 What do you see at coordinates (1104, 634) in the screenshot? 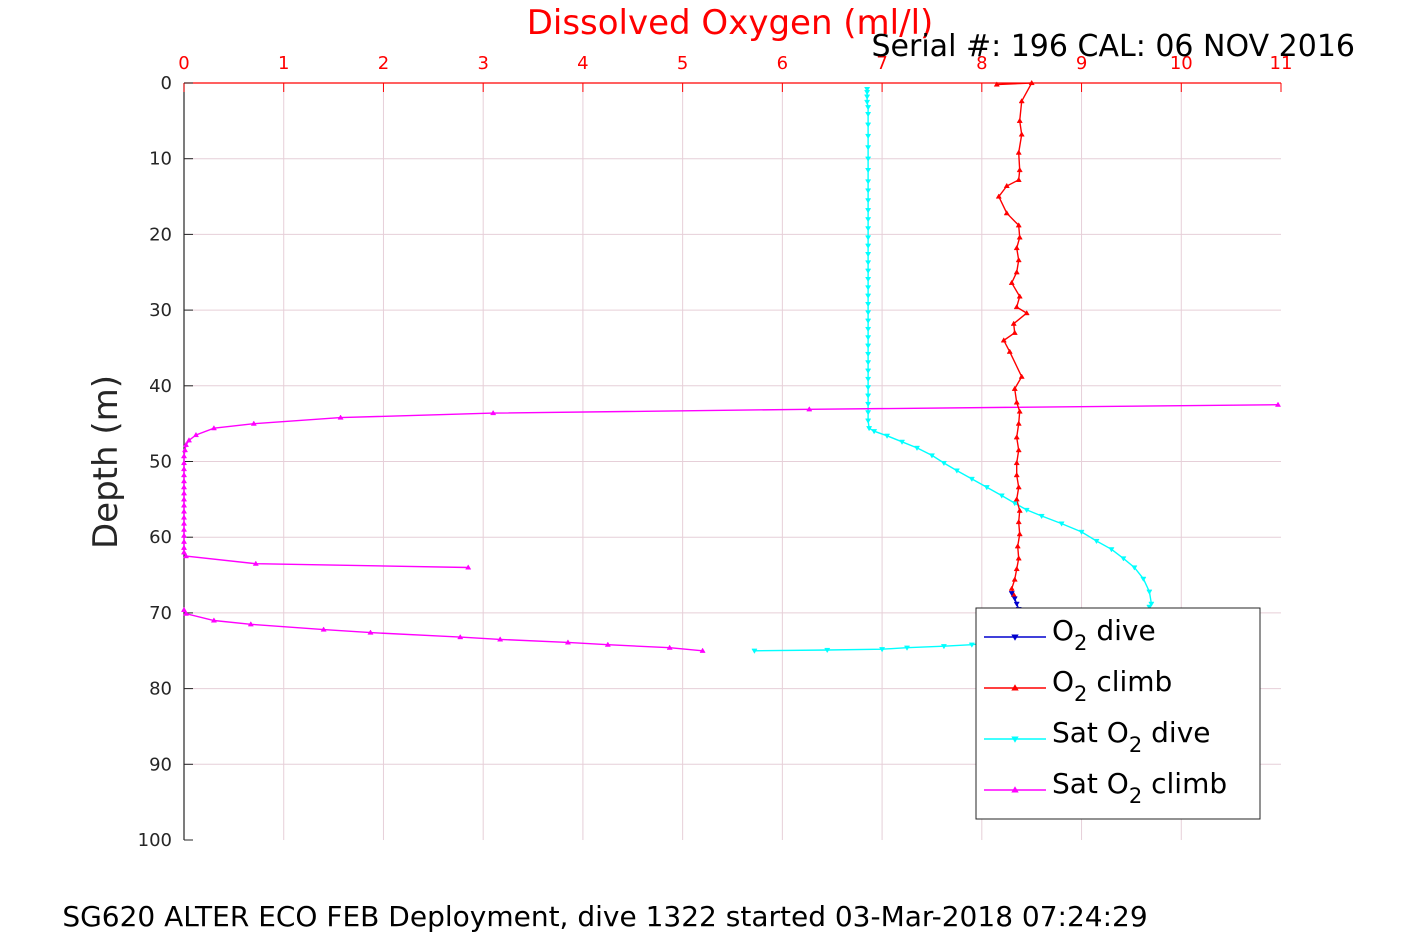
I see `legend-label-o2-dive: O2 dive` at bounding box center [1104, 634].